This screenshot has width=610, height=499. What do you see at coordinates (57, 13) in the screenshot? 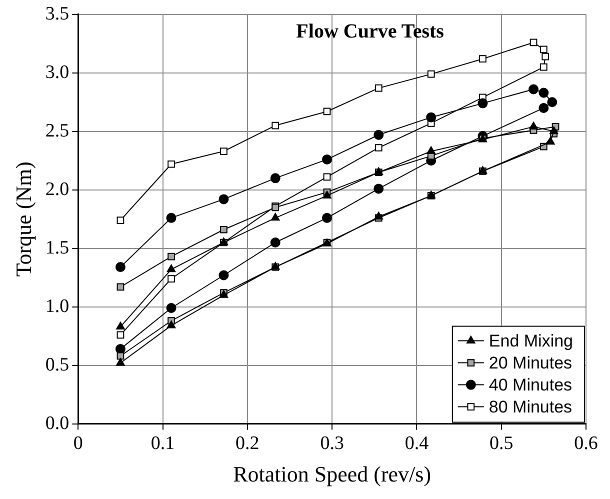
I see `y-tick-label: 3.5` at bounding box center [57, 13].